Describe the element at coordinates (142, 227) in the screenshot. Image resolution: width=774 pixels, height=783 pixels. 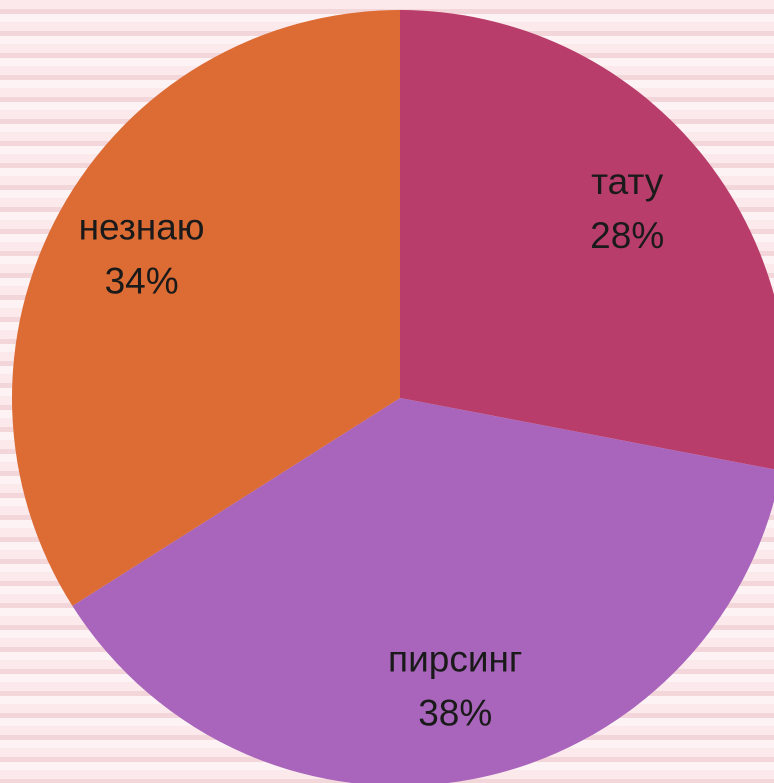
I see `slice-label: незнаю` at that location.